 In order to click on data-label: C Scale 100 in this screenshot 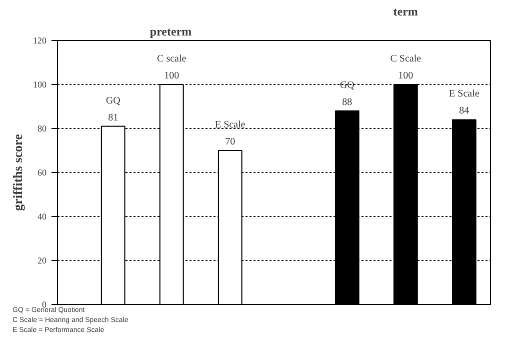, I will do `click(406, 68)`.